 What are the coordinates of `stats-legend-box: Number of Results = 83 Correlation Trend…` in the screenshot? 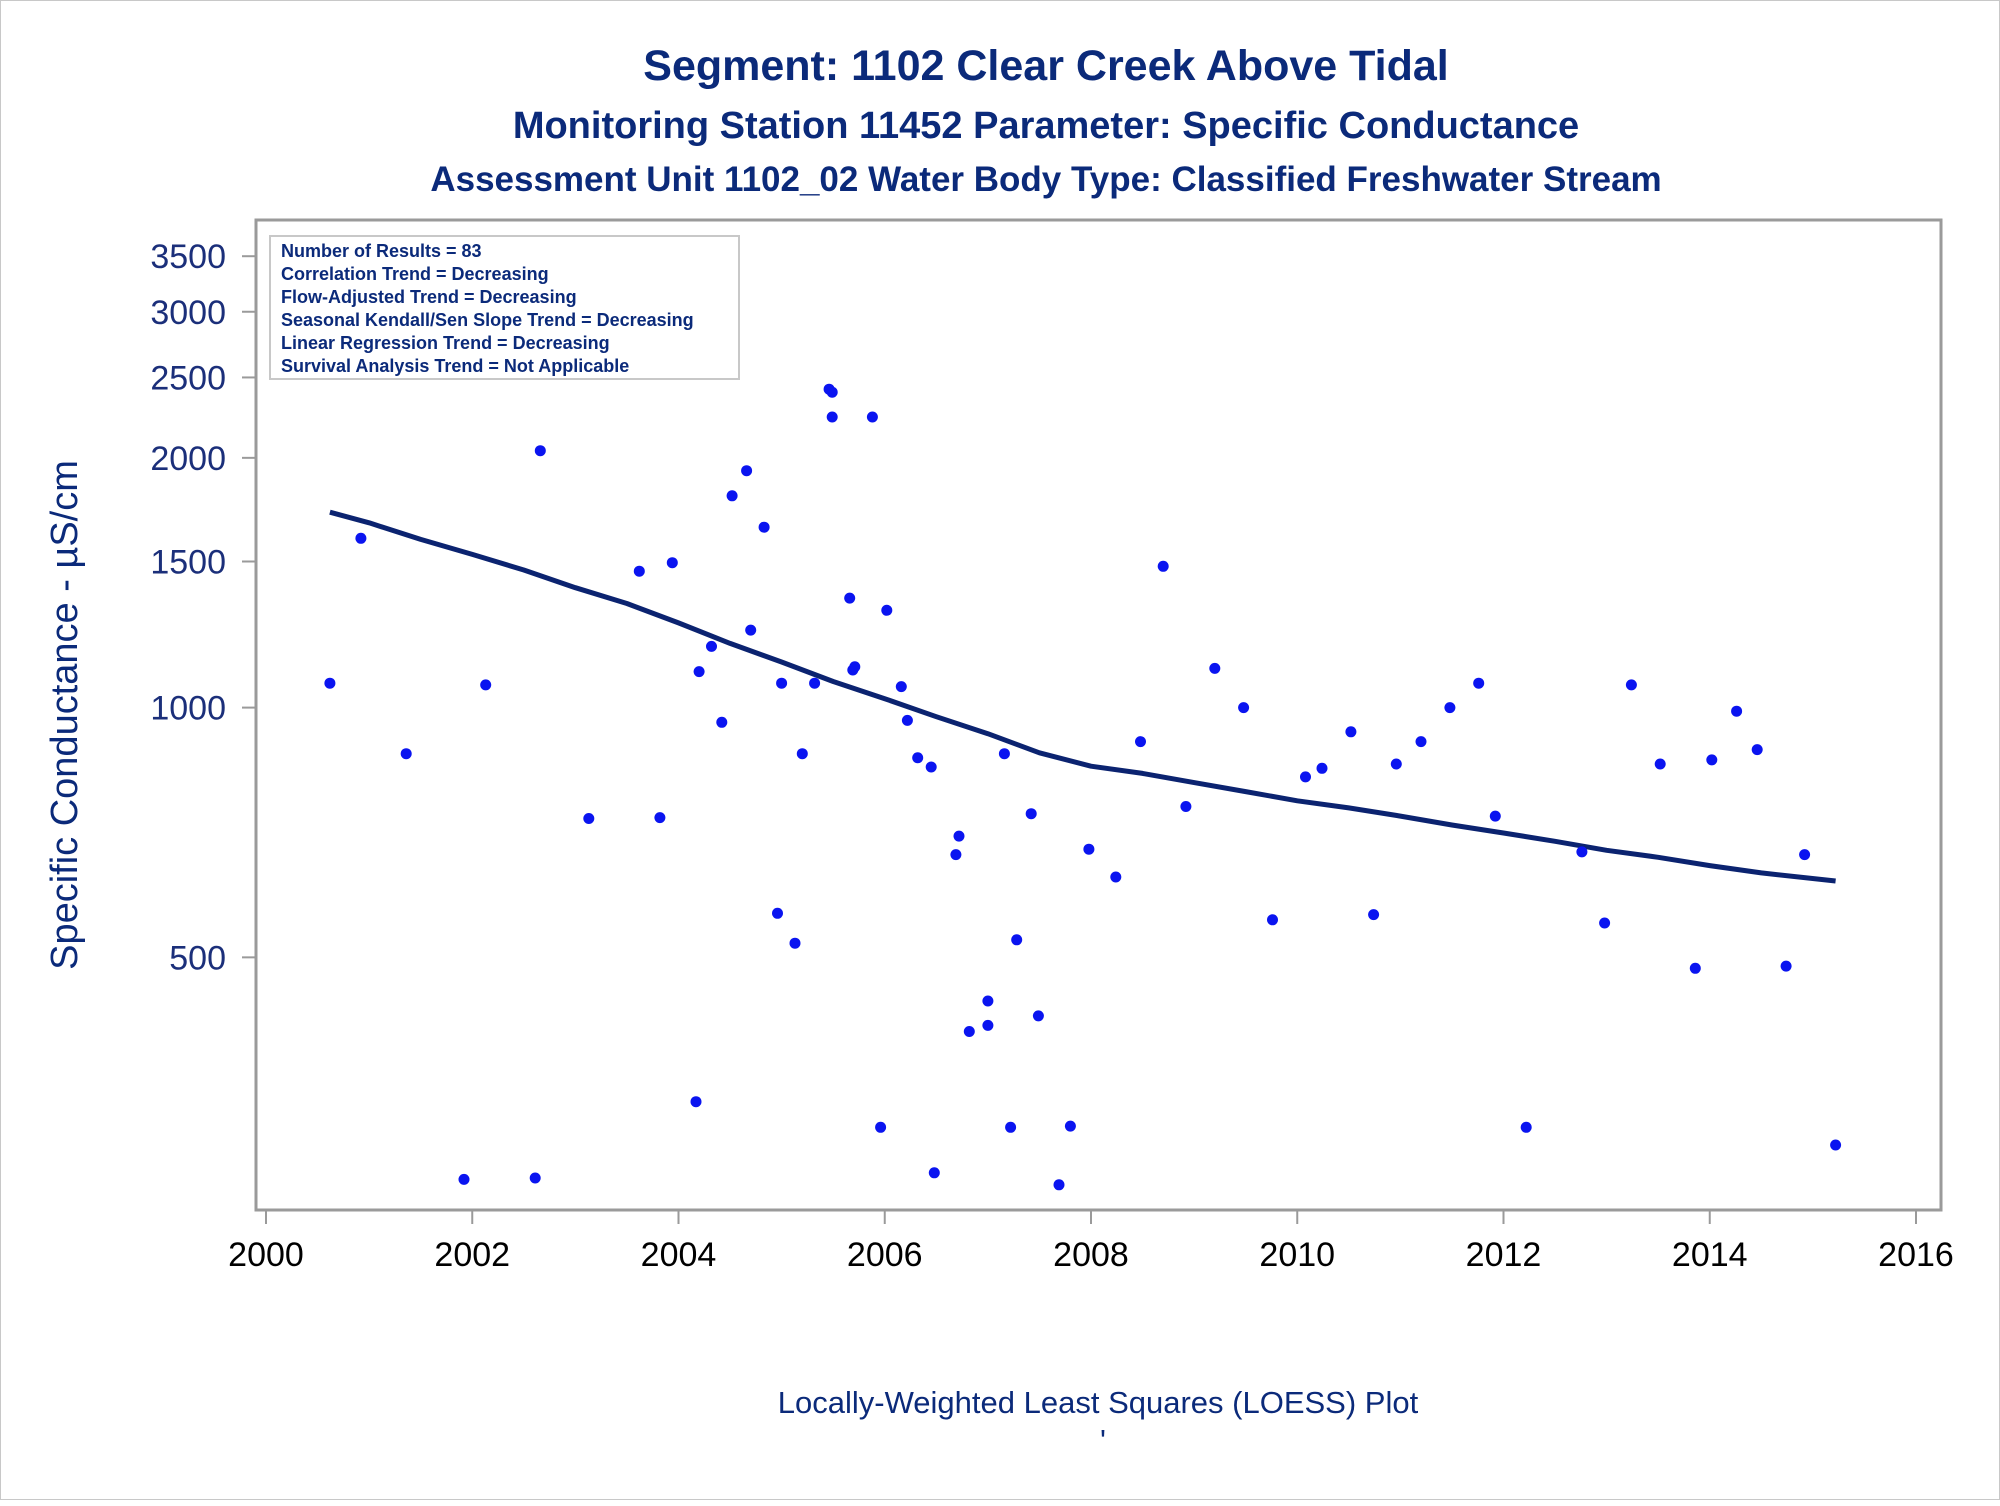 It's located at (504, 307).